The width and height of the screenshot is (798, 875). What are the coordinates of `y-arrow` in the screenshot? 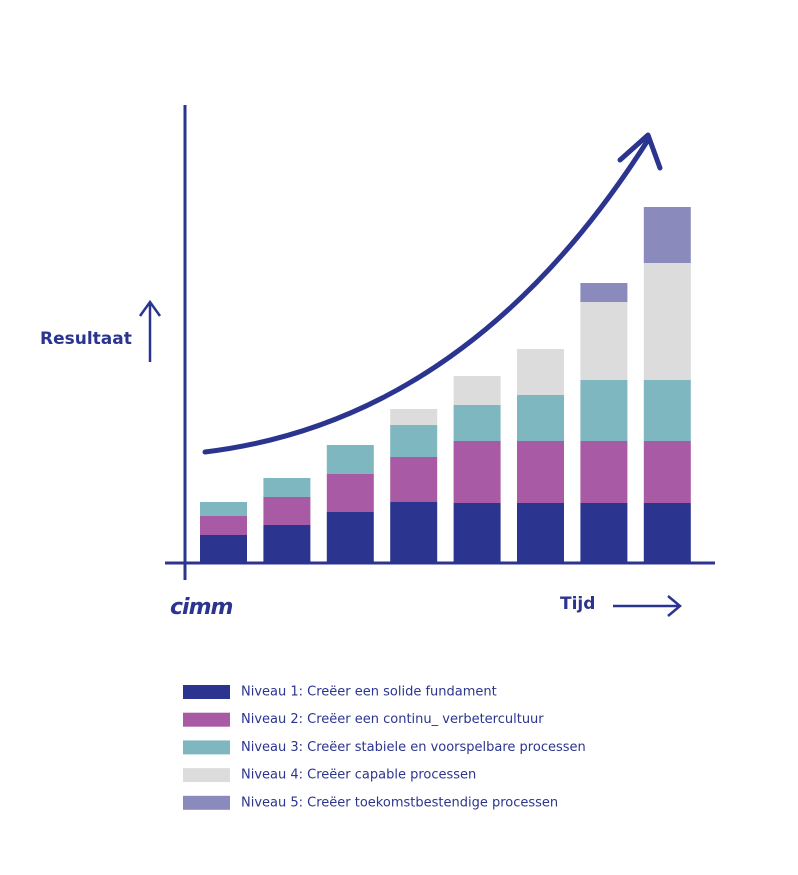 It's located at (150, 330).